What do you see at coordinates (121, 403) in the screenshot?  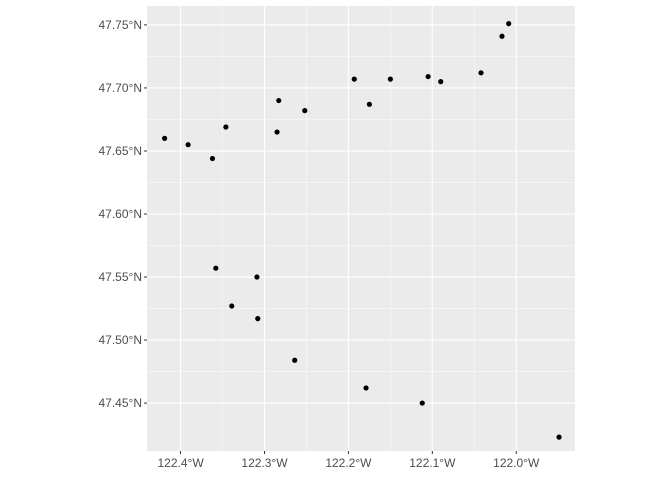 I see `y-tick-label: 47.45°N` at bounding box center [121, 403].